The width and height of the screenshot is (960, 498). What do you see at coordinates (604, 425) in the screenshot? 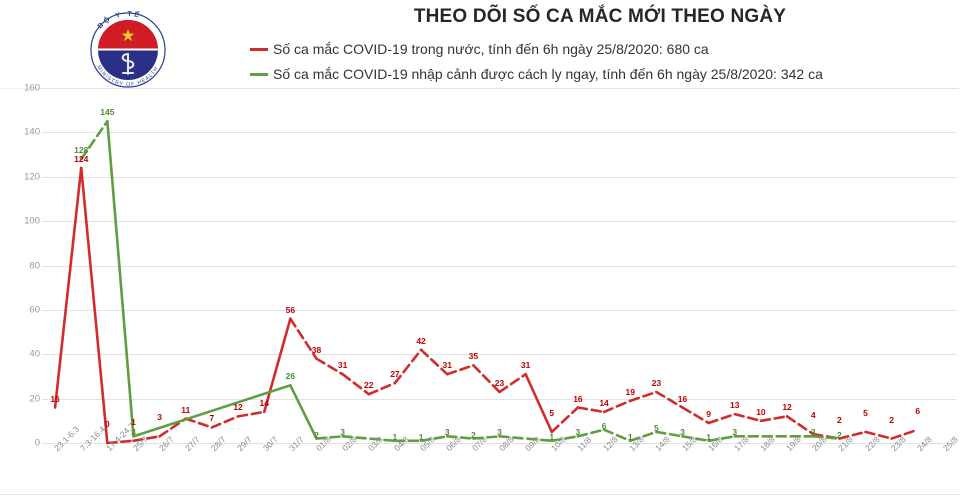
I see `data-point-label: 6` at bounding box center [604, 425].